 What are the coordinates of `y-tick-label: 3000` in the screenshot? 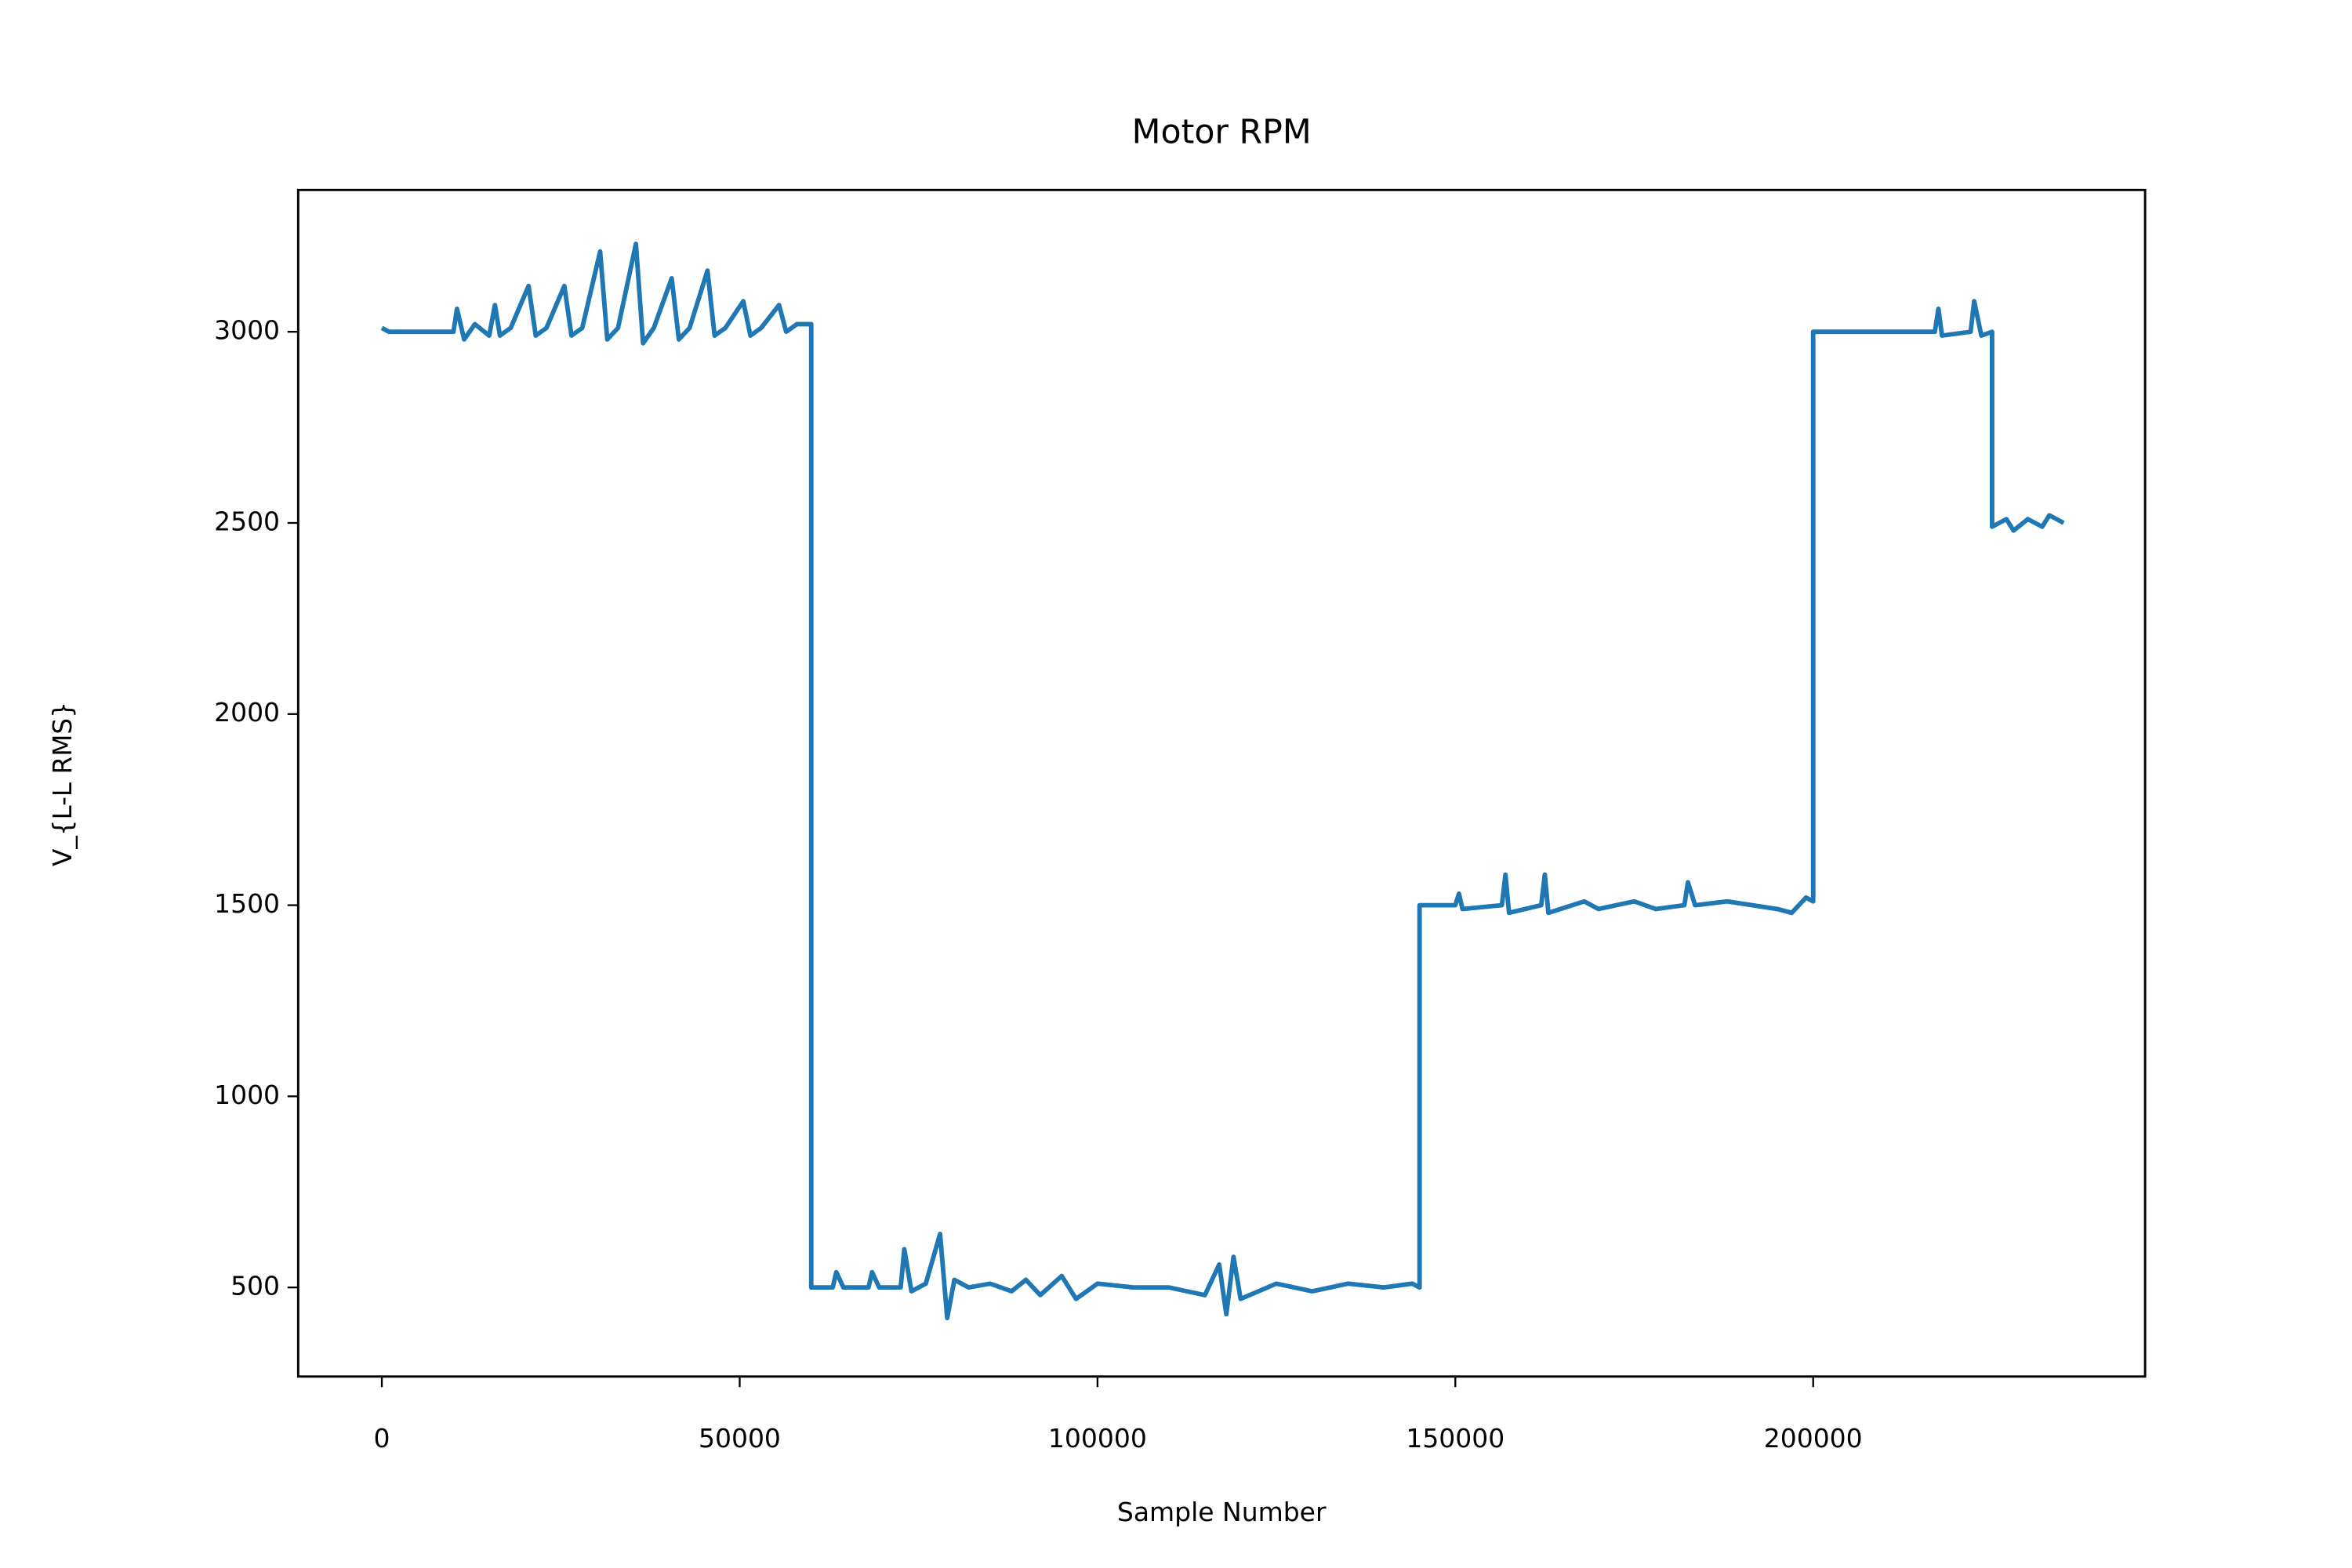 It's located at (247, 331).